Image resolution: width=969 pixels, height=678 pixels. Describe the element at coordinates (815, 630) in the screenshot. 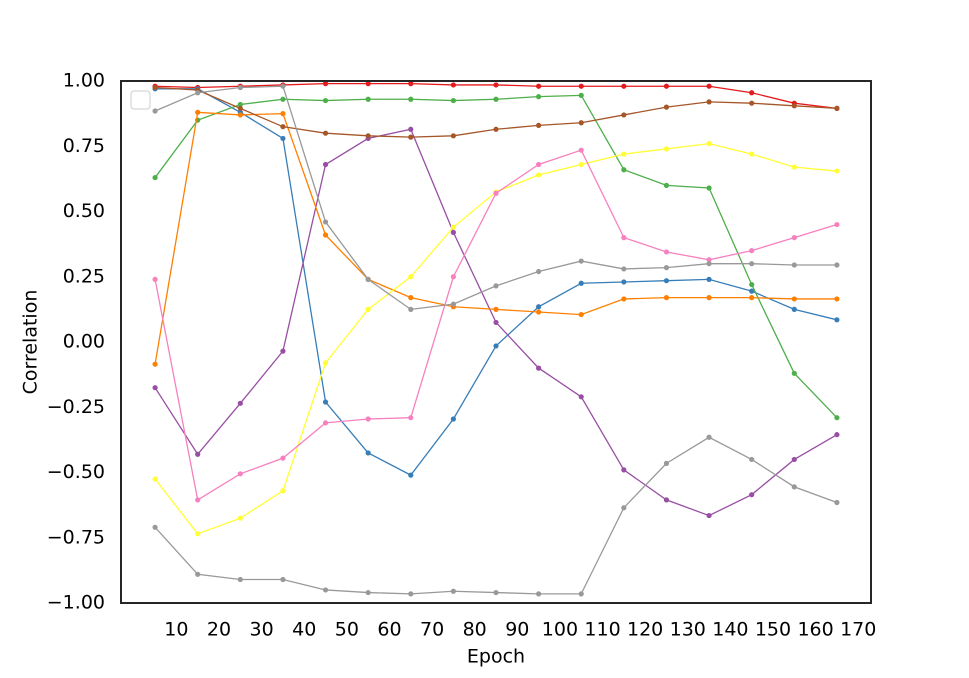

I see `x-tick-label: 160` at that location.